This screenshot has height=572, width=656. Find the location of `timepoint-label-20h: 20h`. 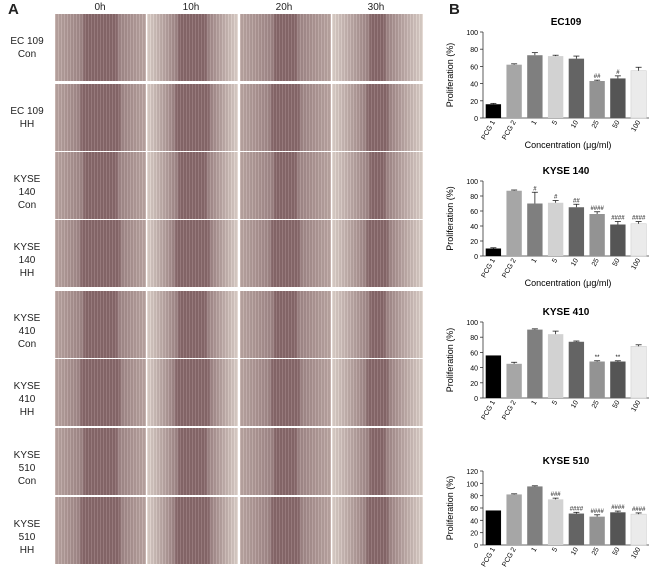

timepoint-label-20h: 20h is located at coordinates (284, 7).